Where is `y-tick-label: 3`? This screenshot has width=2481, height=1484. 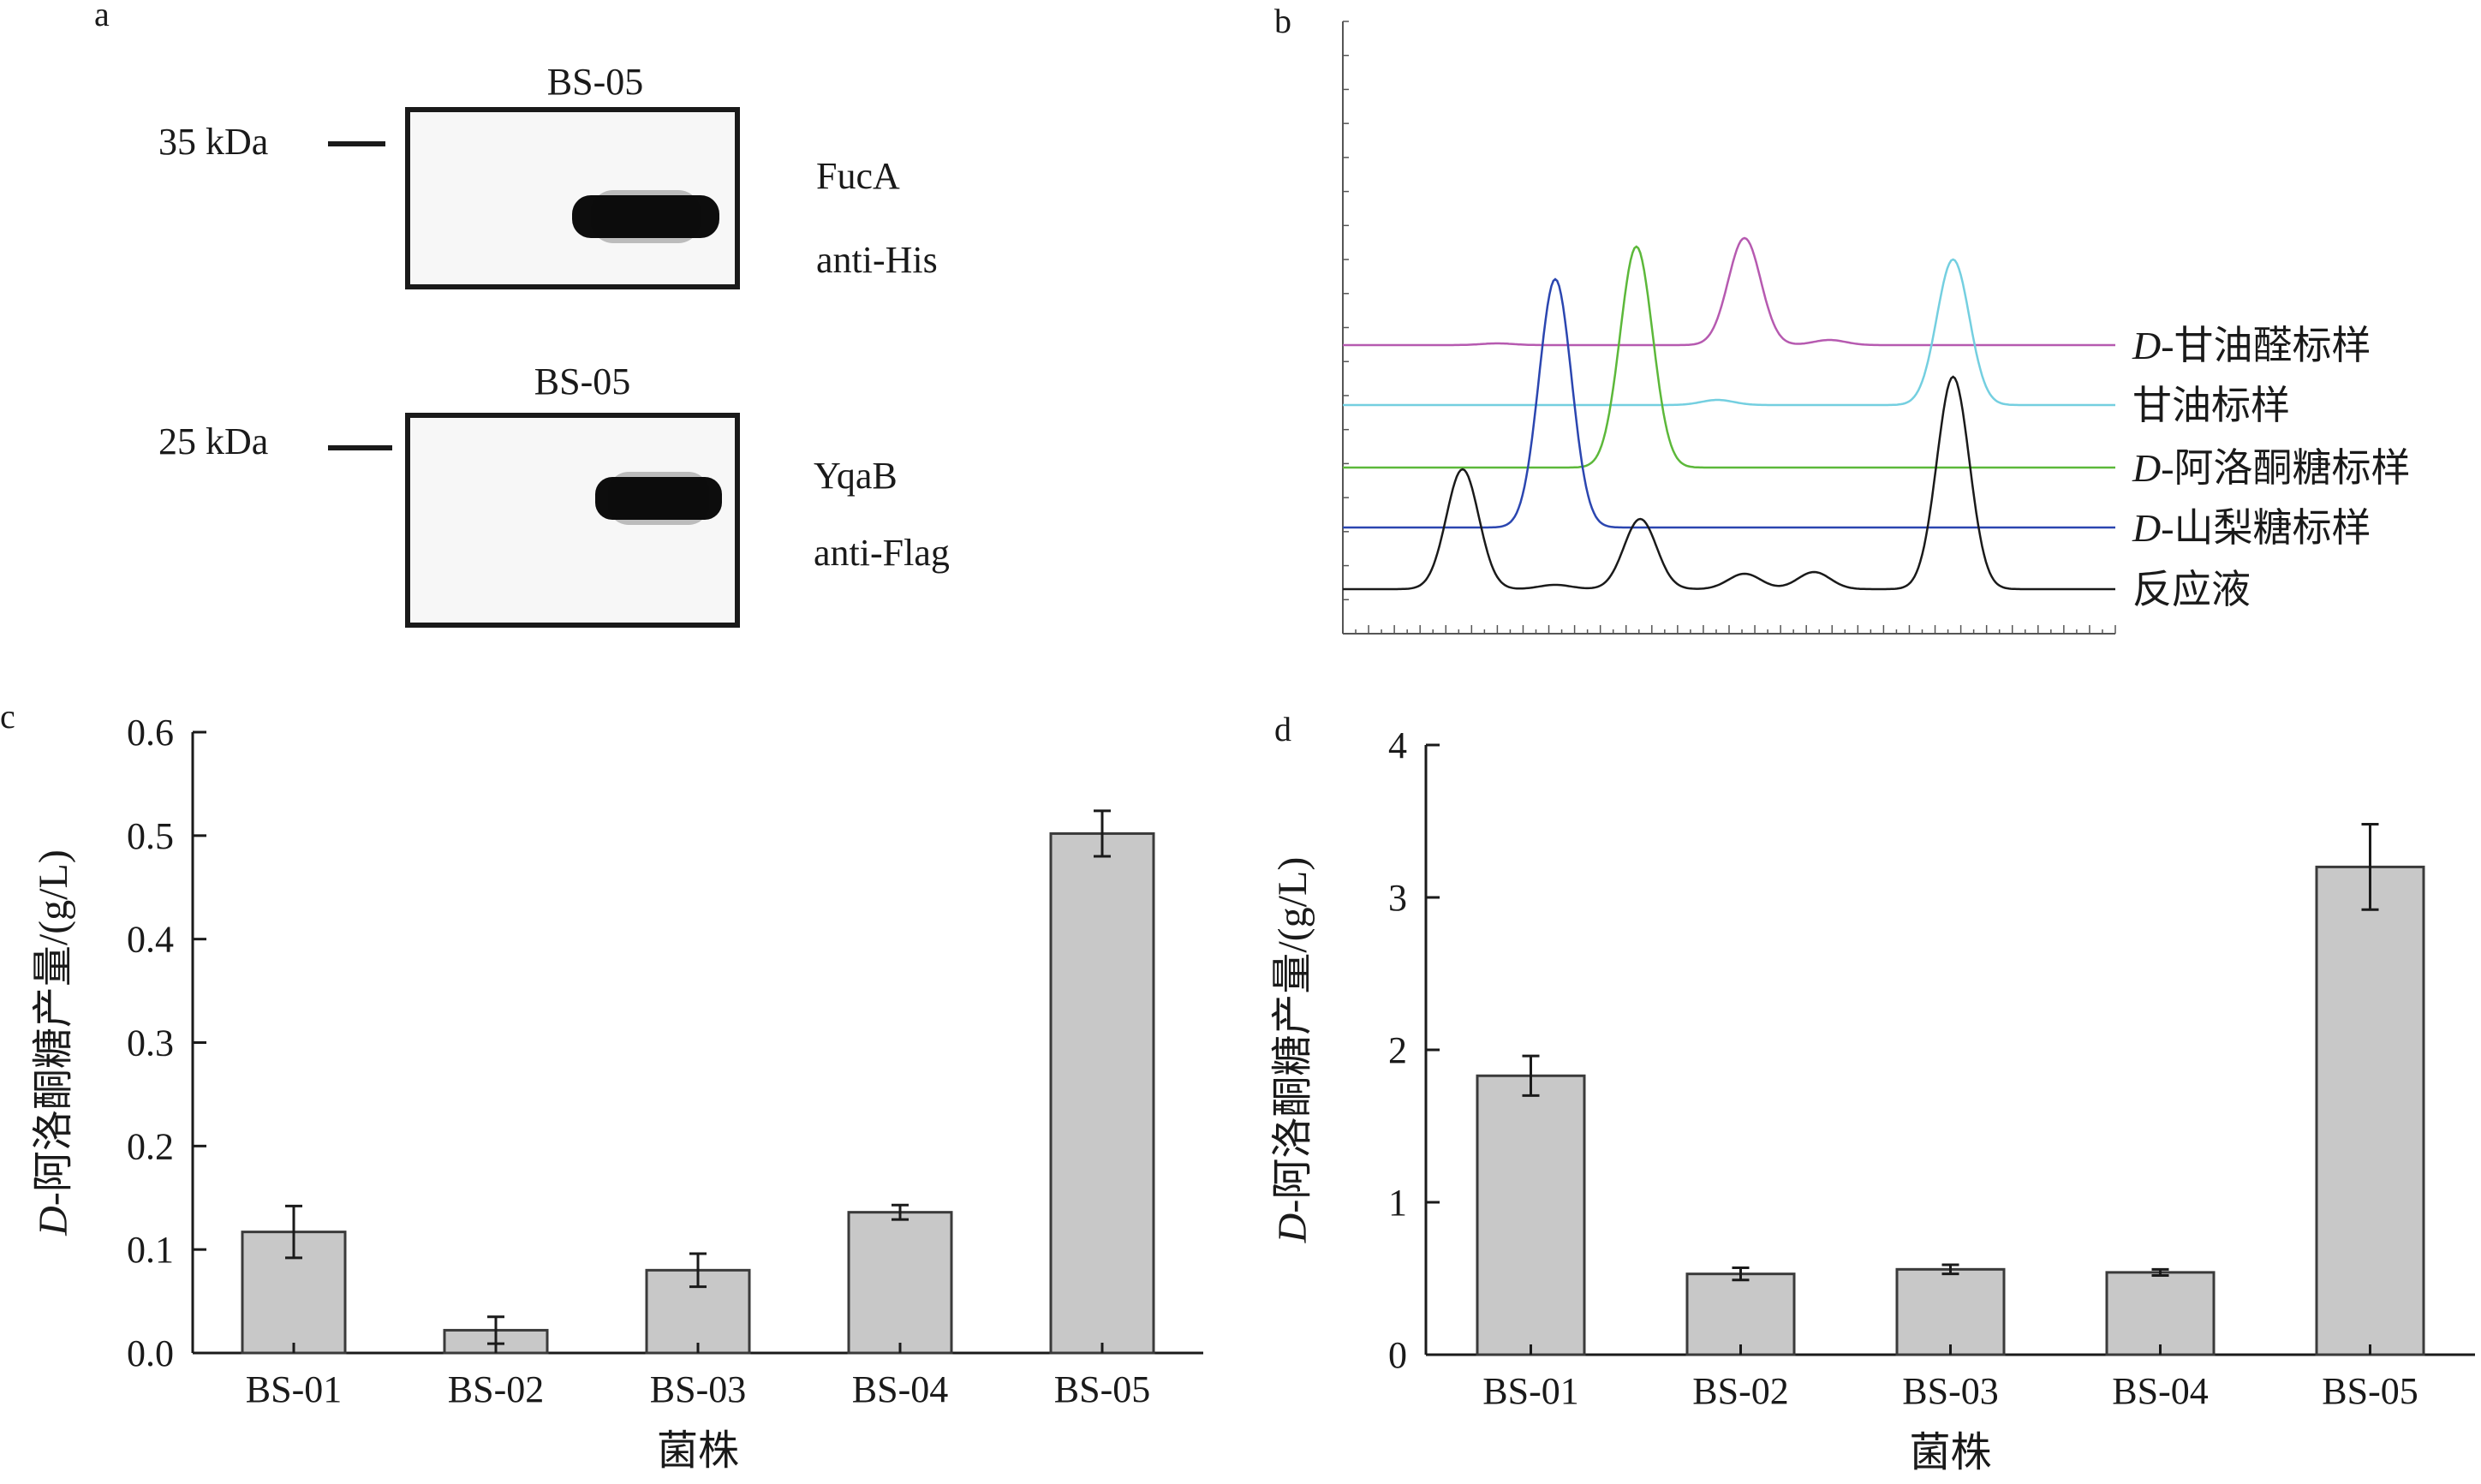
y-tick-label: 3 is located at coordinates (1397, 898).